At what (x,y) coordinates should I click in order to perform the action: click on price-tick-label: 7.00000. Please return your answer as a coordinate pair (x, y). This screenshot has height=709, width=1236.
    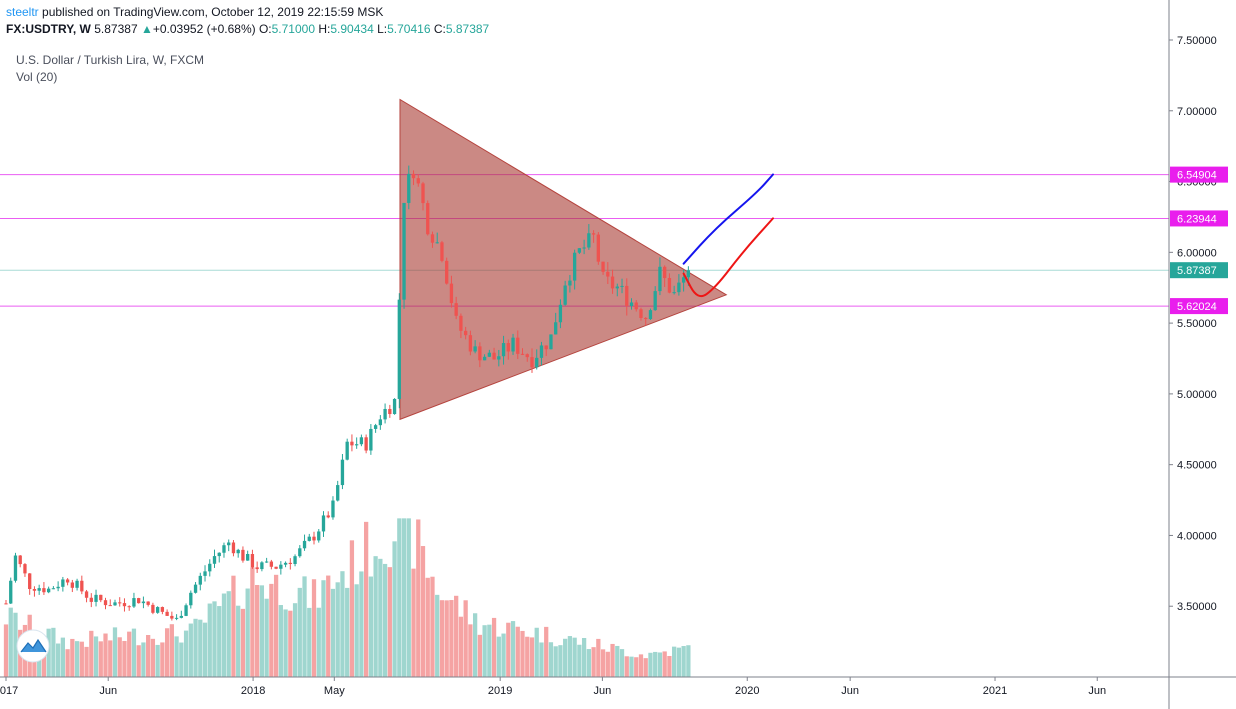
    Looking at the image, I should click on (1197, 112).